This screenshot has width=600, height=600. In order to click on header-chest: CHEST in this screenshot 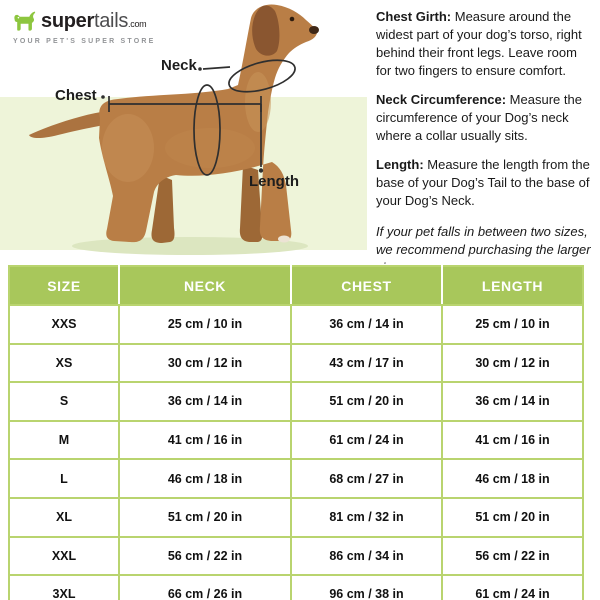, I will do `click(366, 286)`.